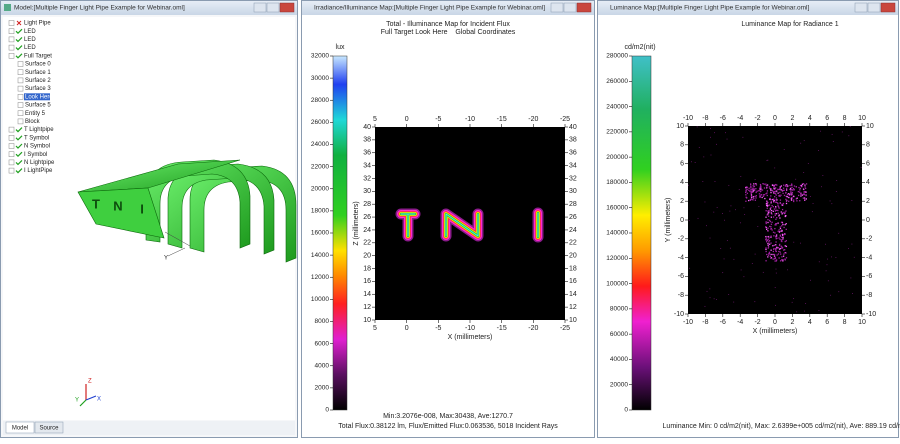  I want to click on tab: Model, so click(20, 429).